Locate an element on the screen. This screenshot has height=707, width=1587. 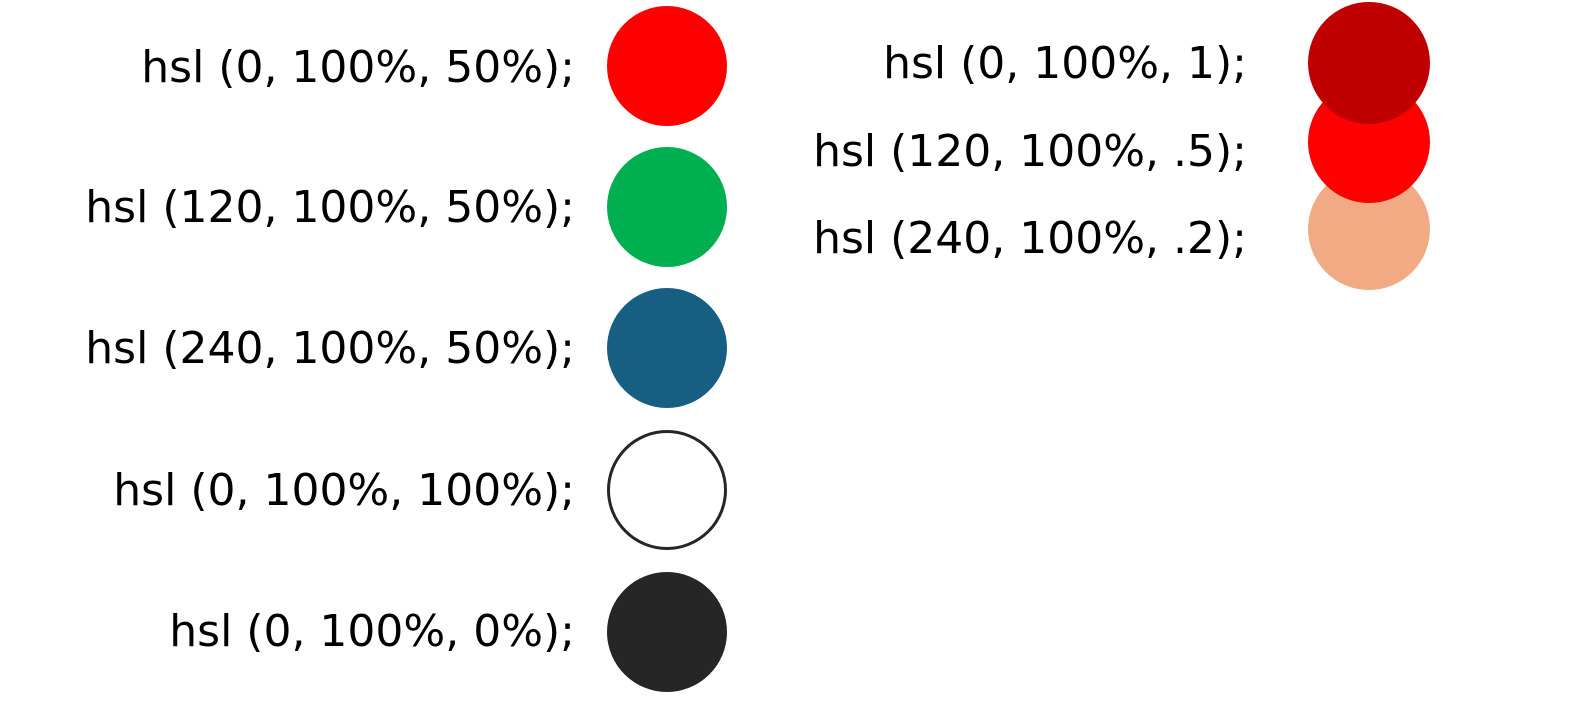
hsl-label-black: hsl (0, 100%, 0%); is located at coordinates (372, 631).